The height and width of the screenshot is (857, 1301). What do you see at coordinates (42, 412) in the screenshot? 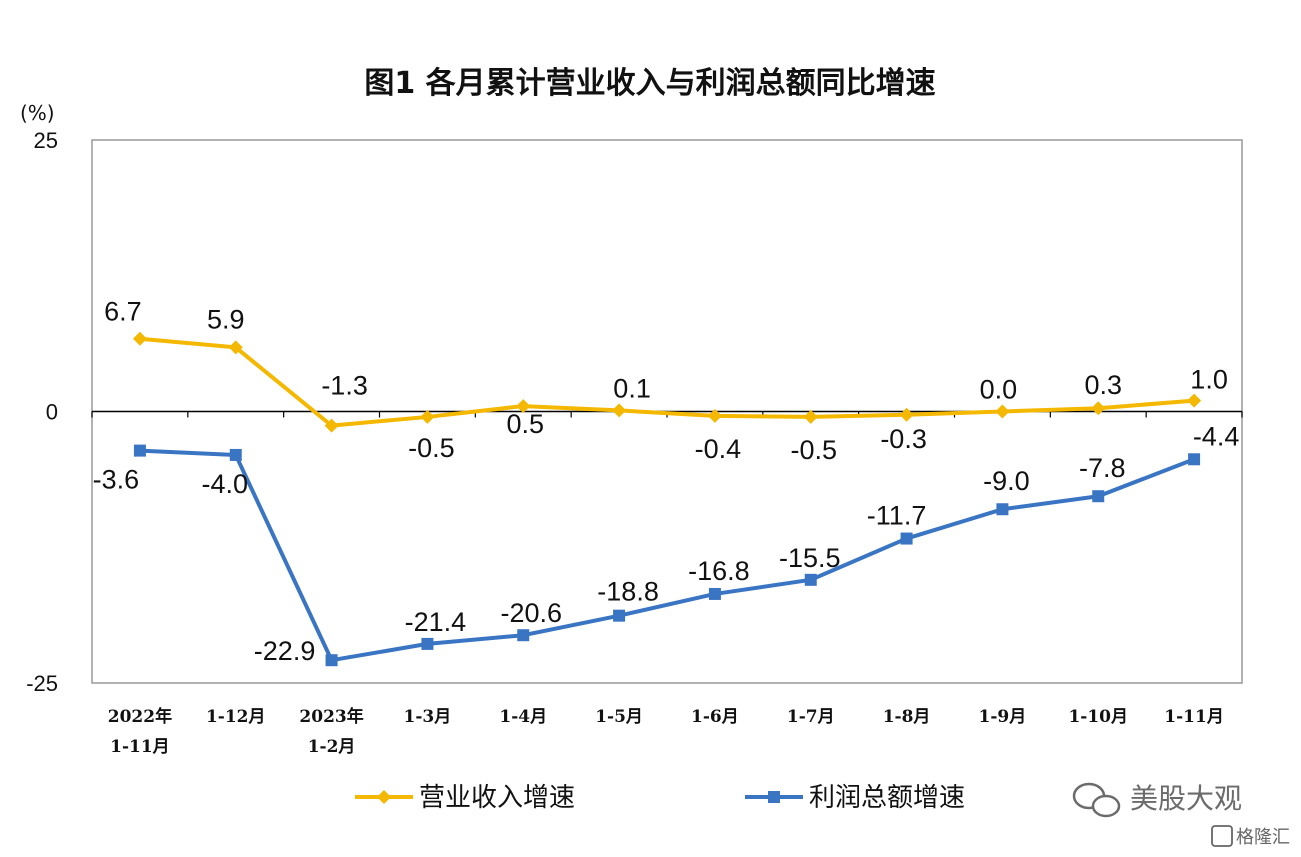
I see `y-tick-labels: 25 0 -25` at bounding box center [42, 412].